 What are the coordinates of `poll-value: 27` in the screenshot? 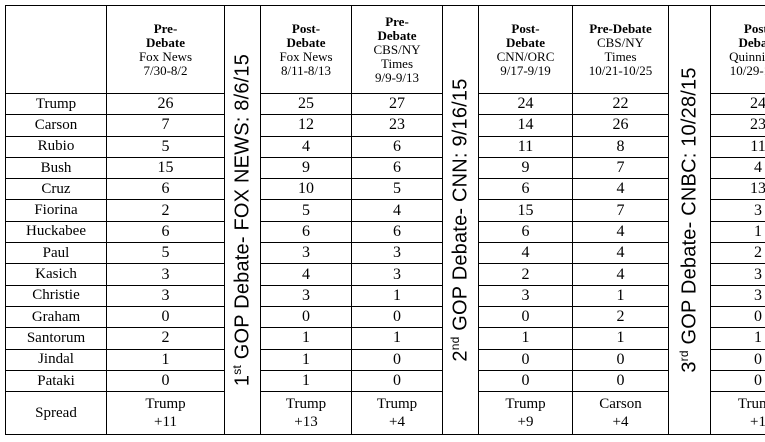 It's located at (397, 104).